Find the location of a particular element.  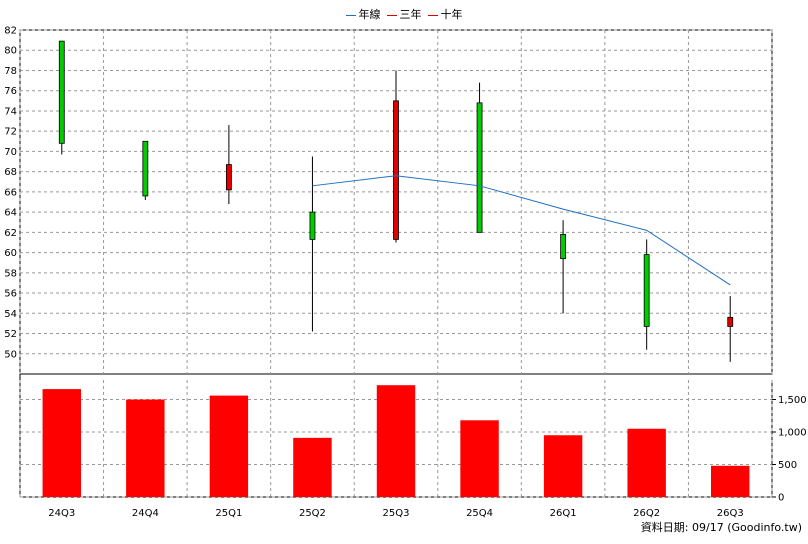

price-y-tick-label: 76 is located at coordinates (10, 91).